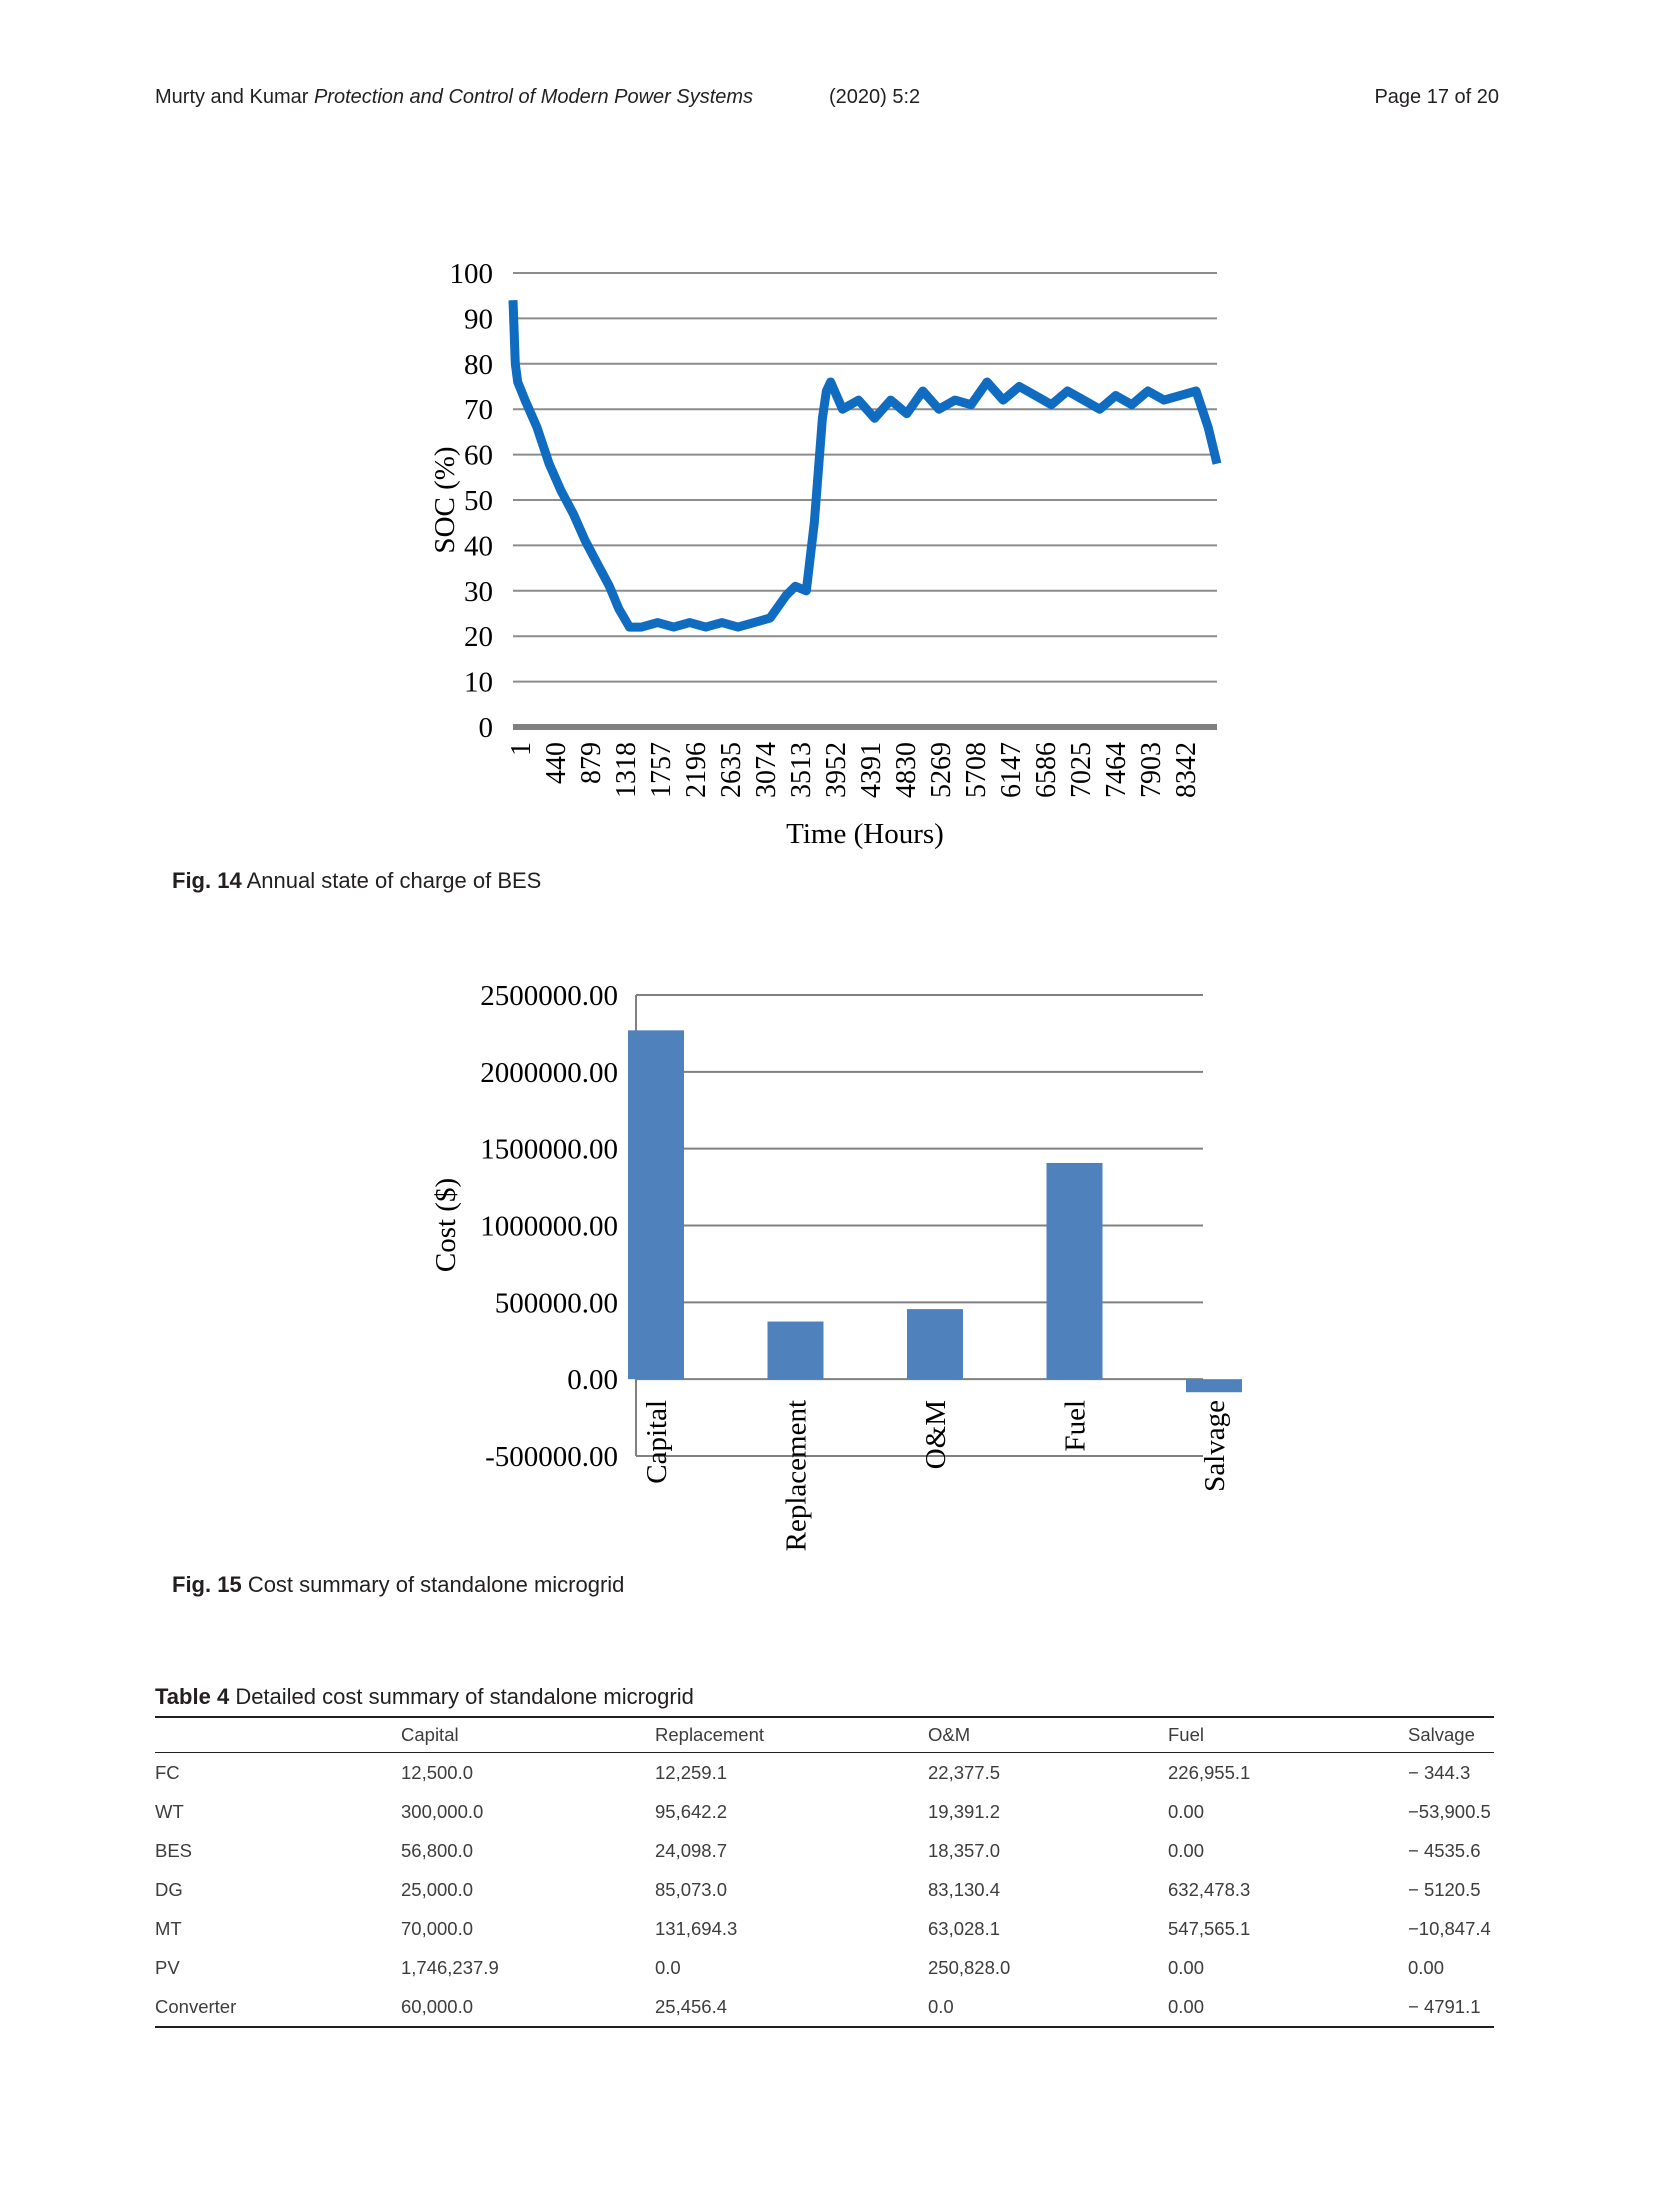 This screenshot has width=1654, height=2197. What do you see at coordinates (691, 1772) in the screenshot?
I see `table-cell: 12,259.1` at bounding box center [691, 1772].